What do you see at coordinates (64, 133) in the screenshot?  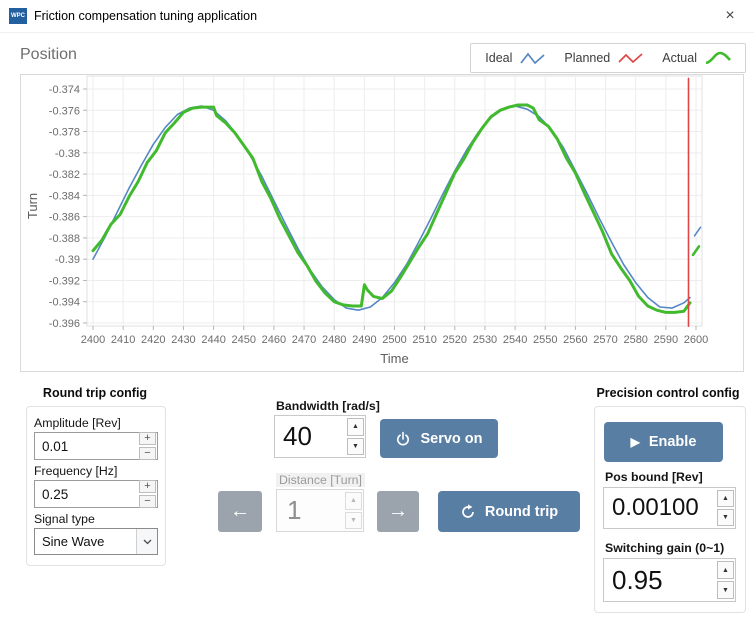 I see `y-tick-label: -0.378` at bounding box center [64, 133].